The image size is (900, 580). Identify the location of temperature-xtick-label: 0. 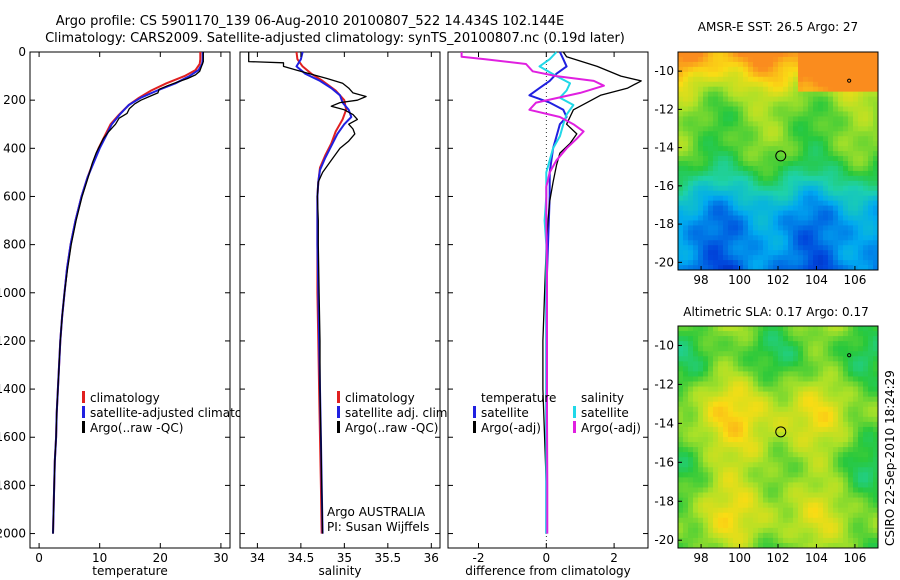
(39, 558).